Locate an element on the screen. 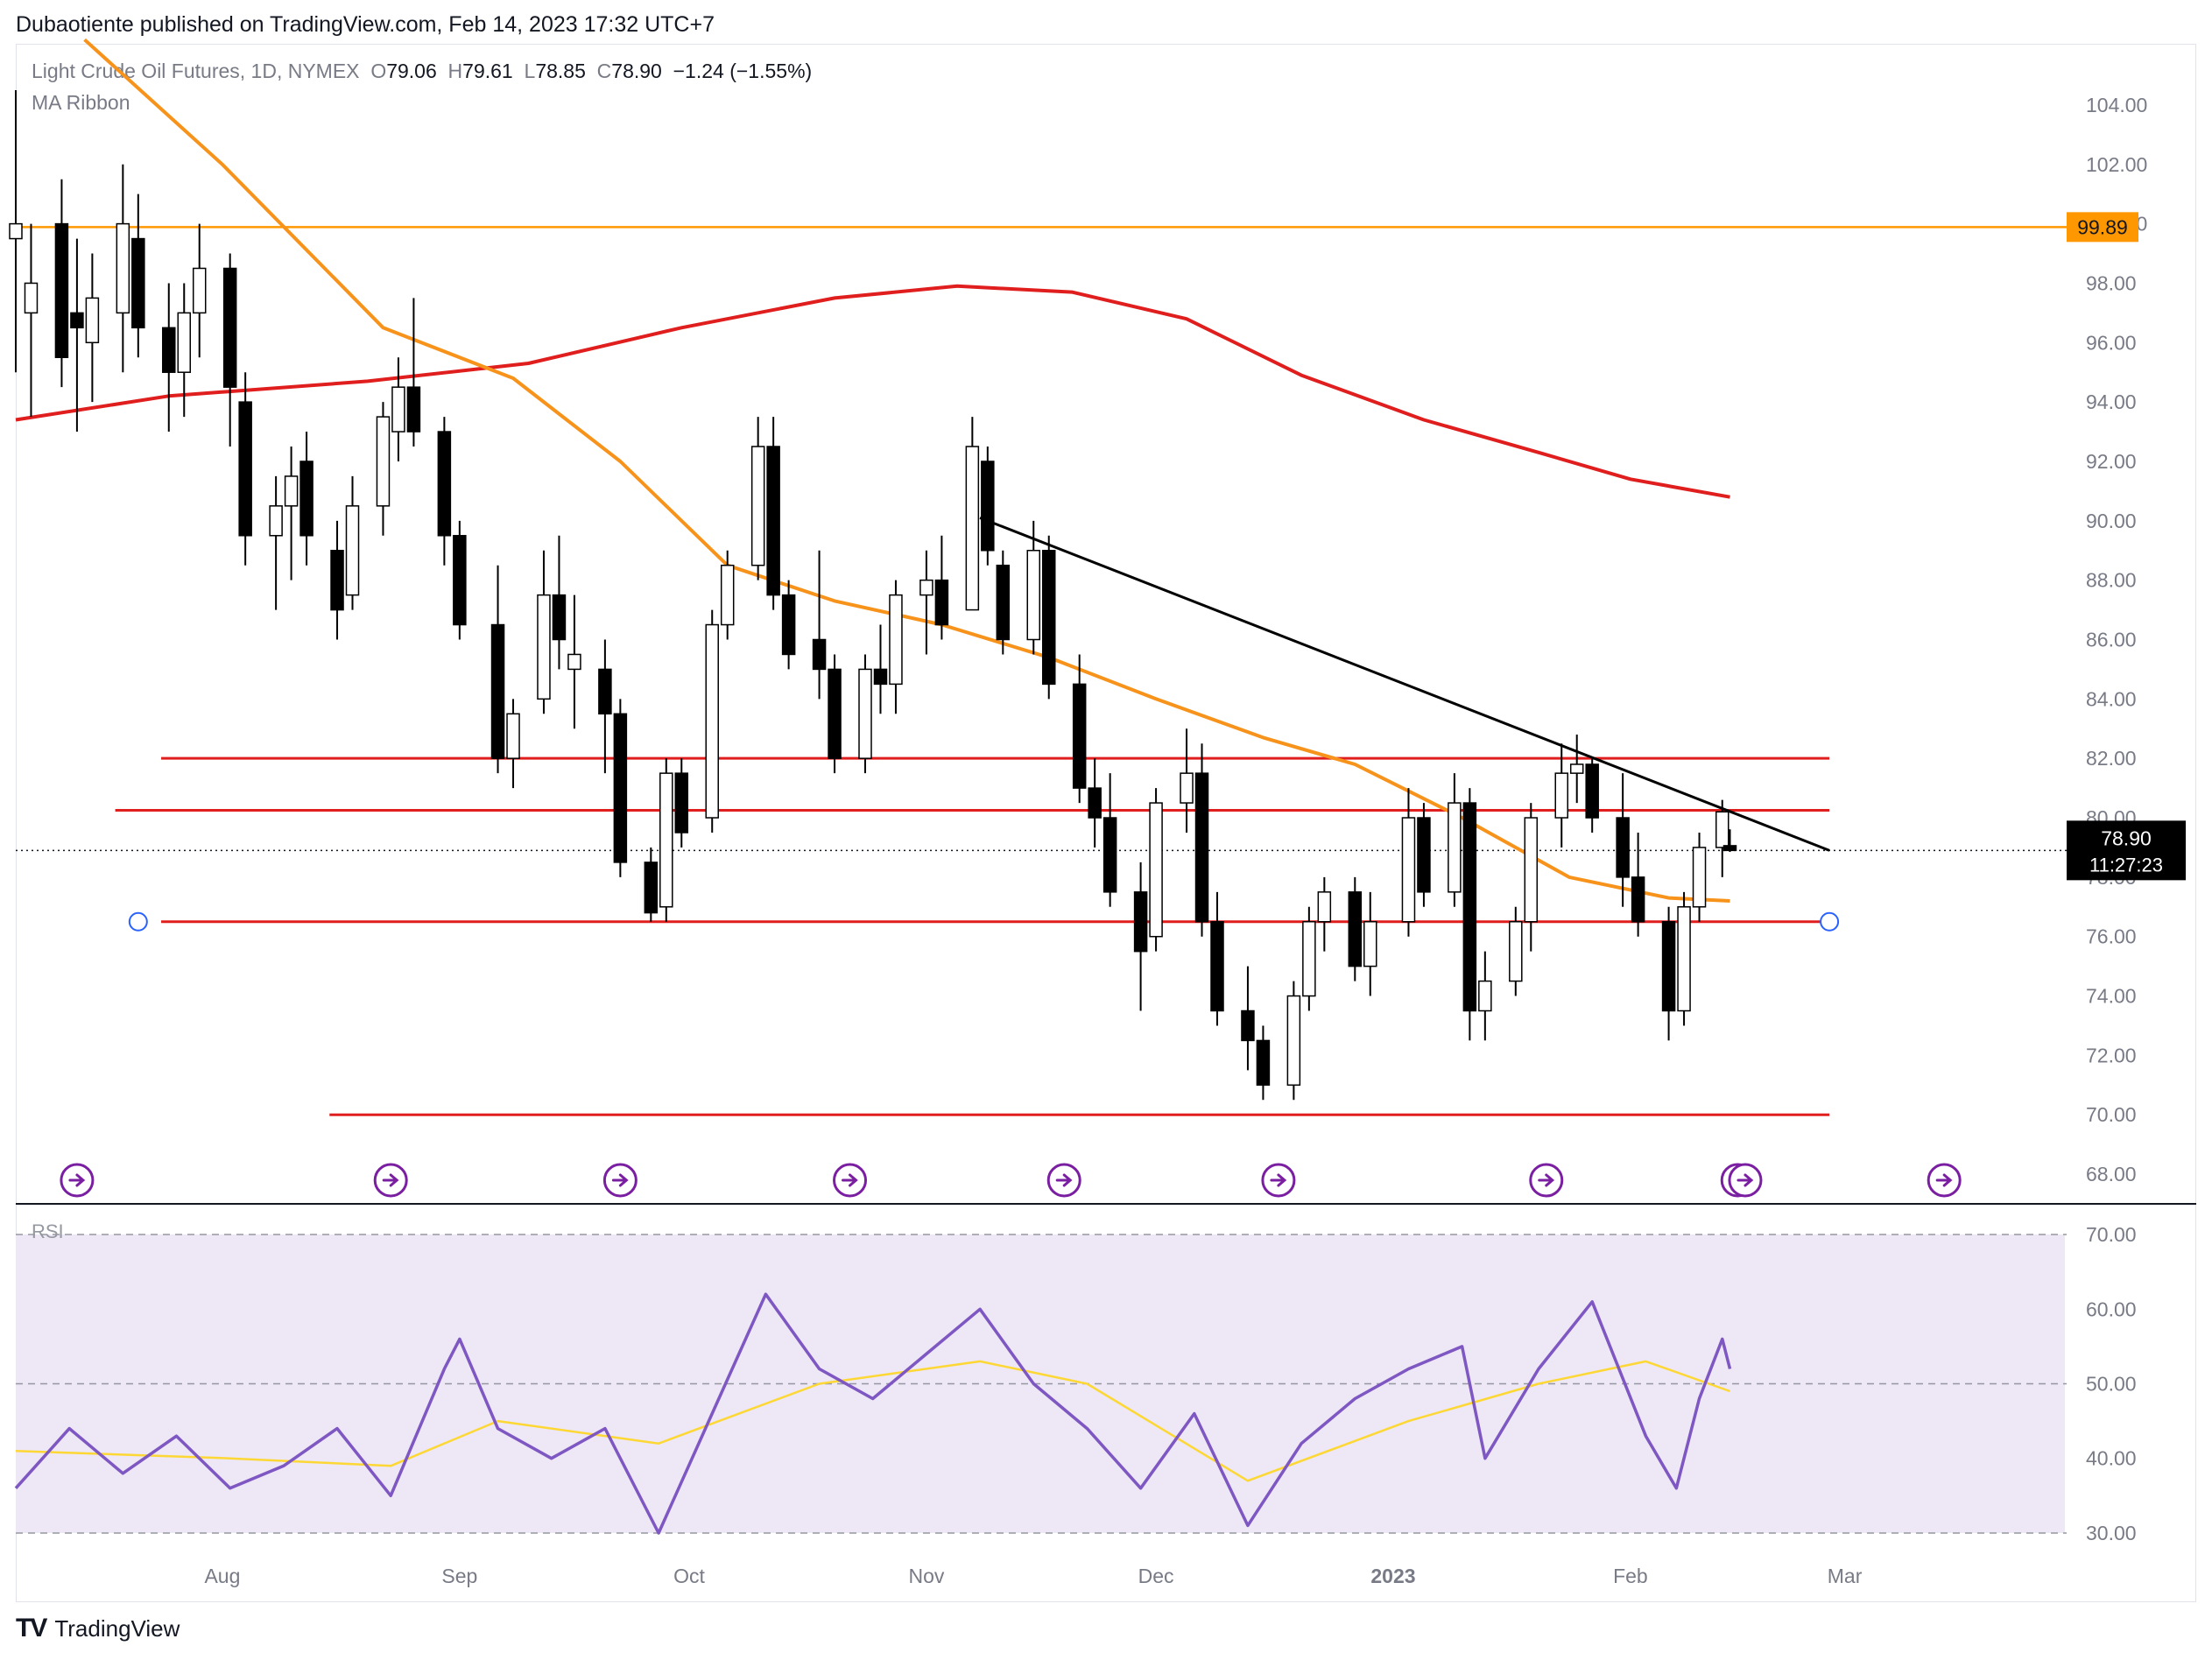 The width and height of the screenshot is (2212, 1660). ma-slow-line is located at coordinates (872, 391).